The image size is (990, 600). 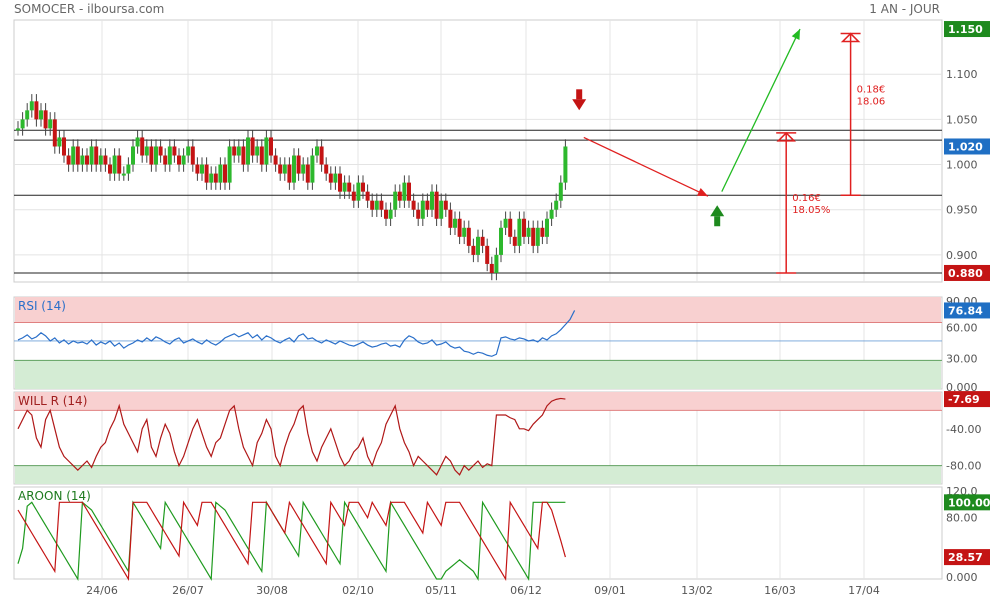 What do you see at coordinates (871, 89) in the screenshot?
I see `range-label-value: 0.18€` at bounding box center [871, 89].